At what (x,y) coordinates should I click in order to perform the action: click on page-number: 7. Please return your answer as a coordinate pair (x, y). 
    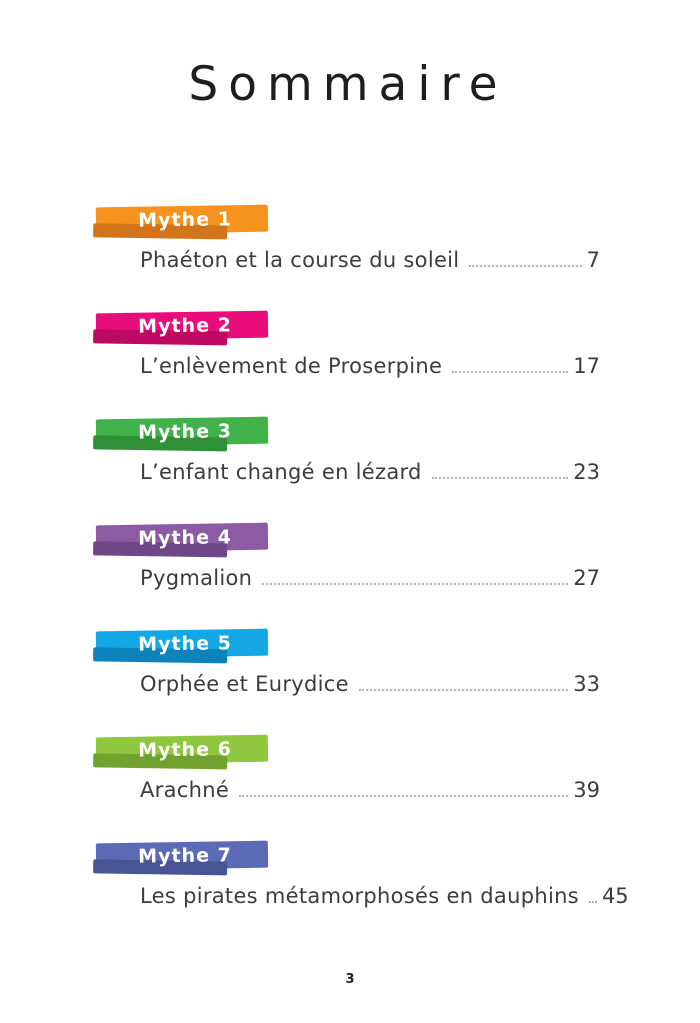
    Looking at the image, I should click on (593, 260).